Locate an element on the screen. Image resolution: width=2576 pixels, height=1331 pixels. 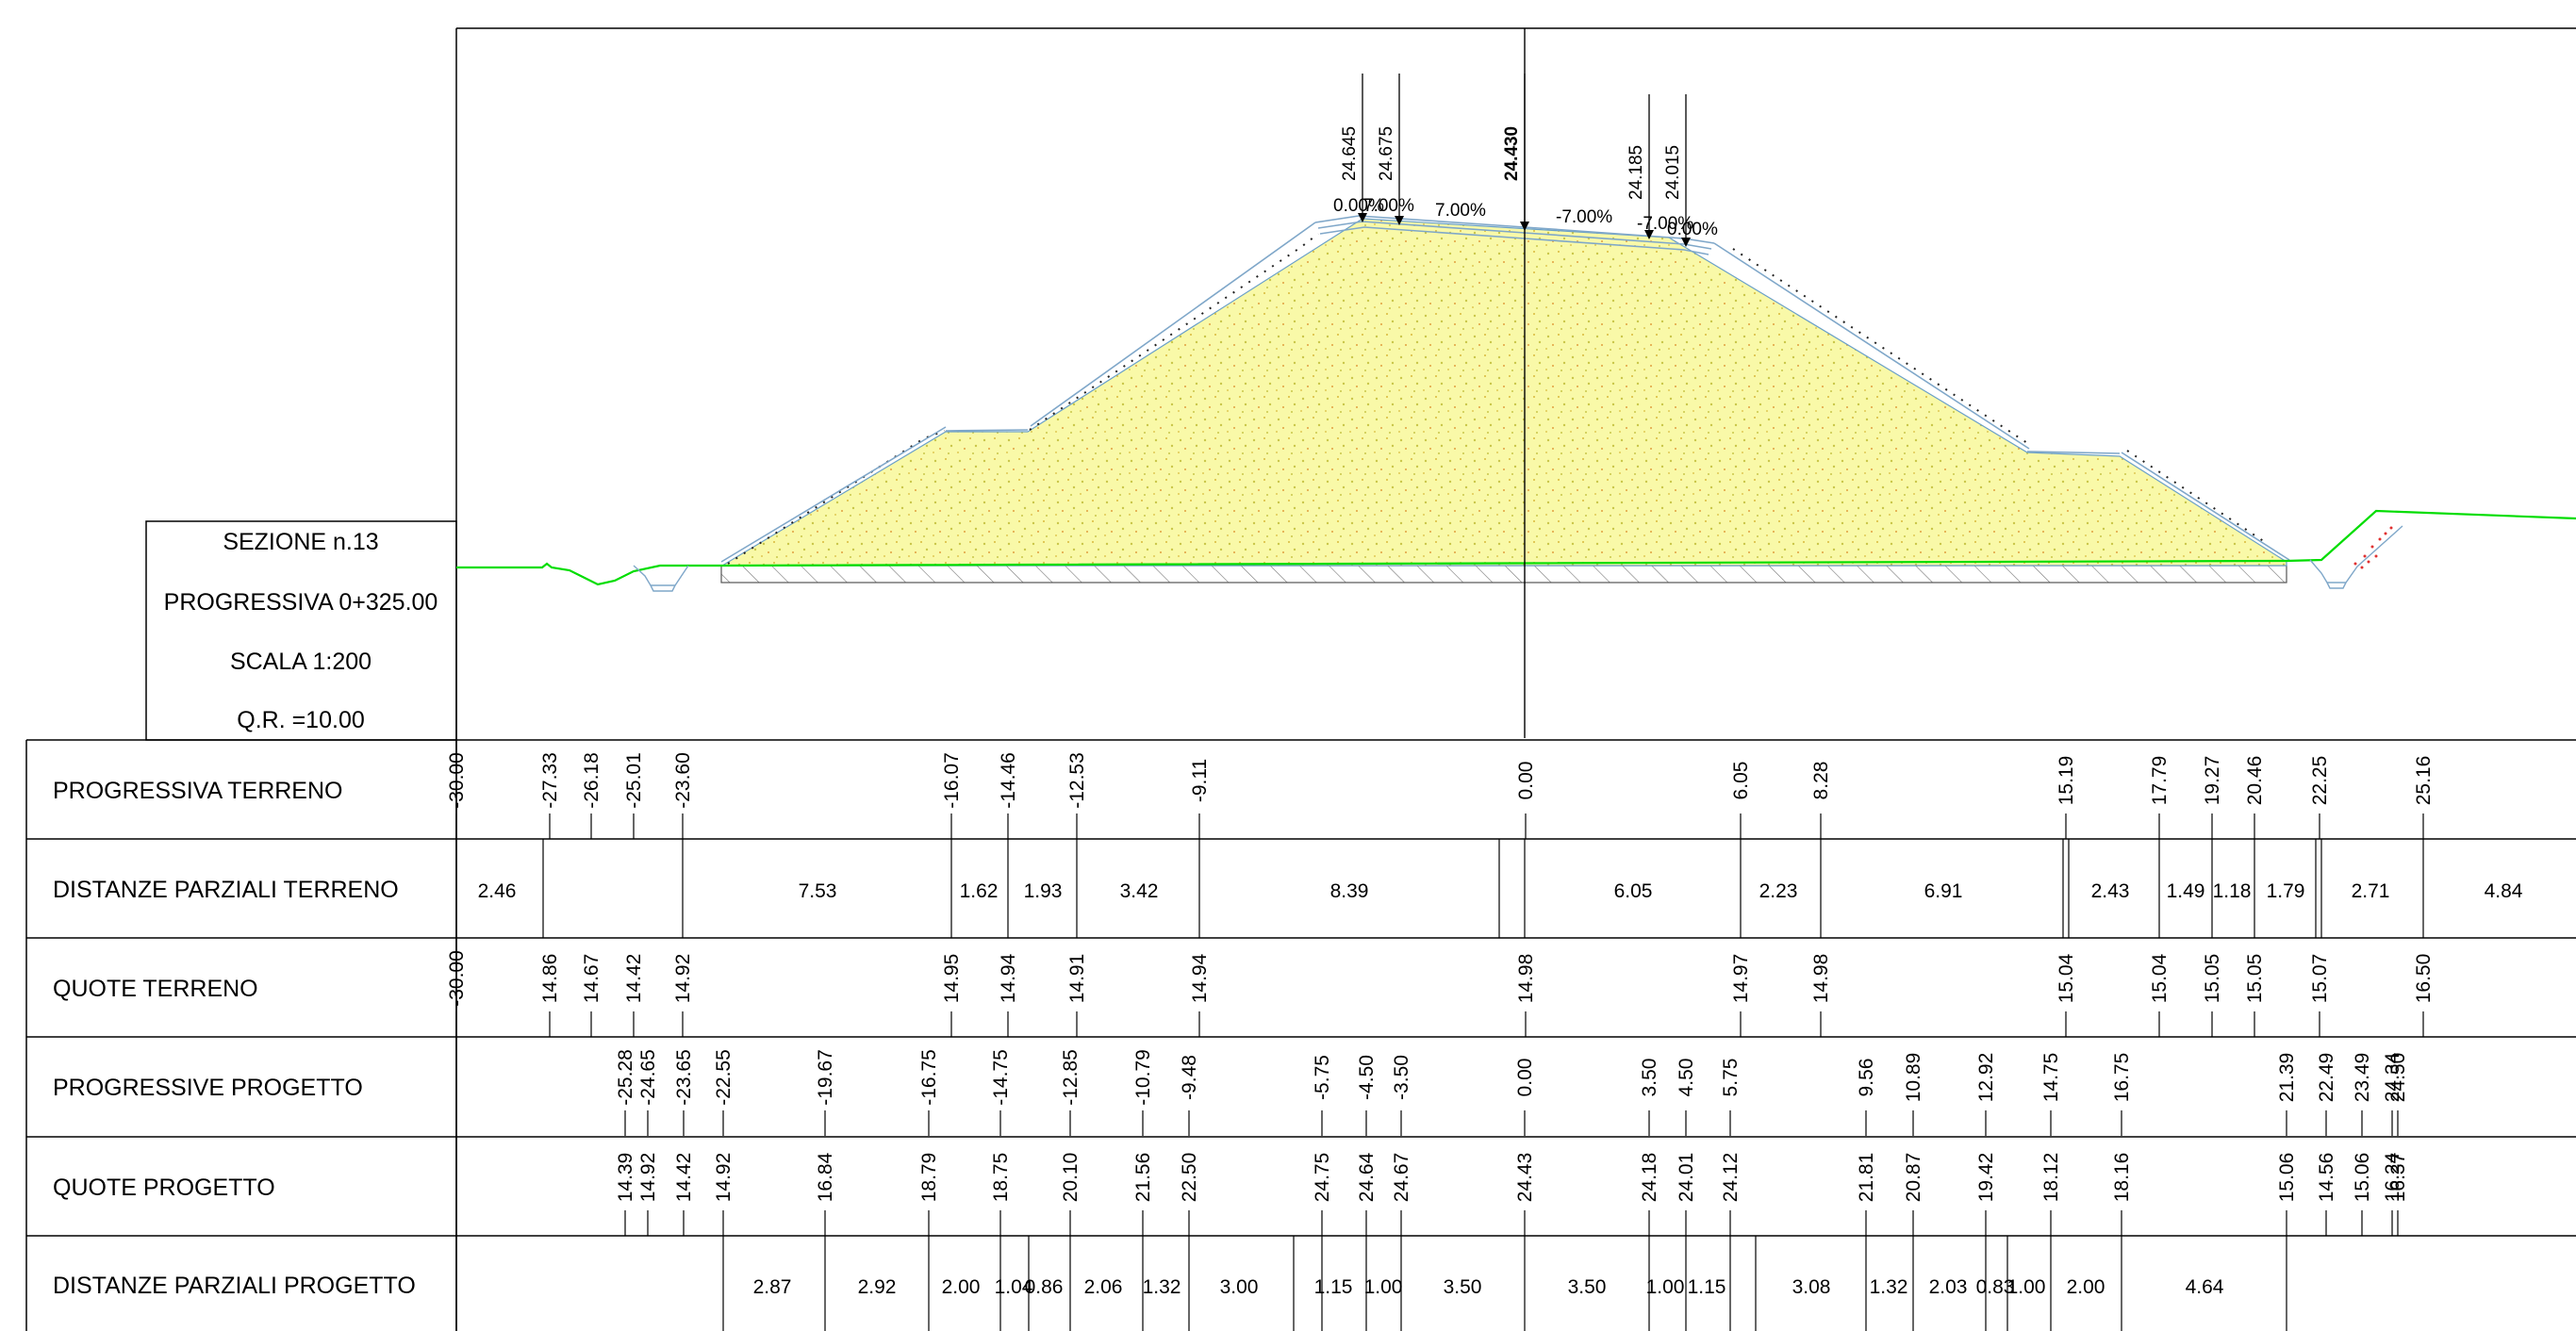
progressiva-terreno-value: -16.07 is located at coordinates (952, 780).